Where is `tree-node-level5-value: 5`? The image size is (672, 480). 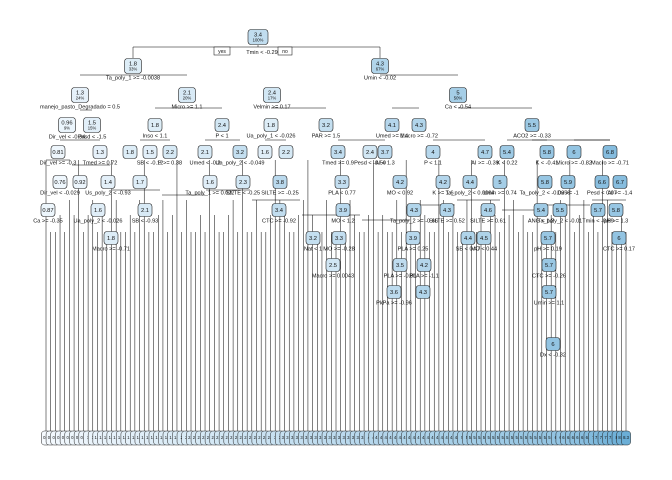
tree-node-level5-value: 5 is located at coordinates (499, 183).